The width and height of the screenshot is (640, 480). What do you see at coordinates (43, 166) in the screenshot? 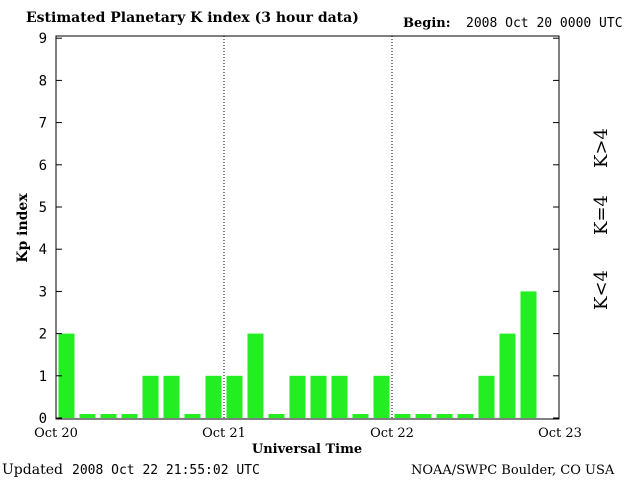
I see `y-tick-label: 6` at bounding box center [43, 166].